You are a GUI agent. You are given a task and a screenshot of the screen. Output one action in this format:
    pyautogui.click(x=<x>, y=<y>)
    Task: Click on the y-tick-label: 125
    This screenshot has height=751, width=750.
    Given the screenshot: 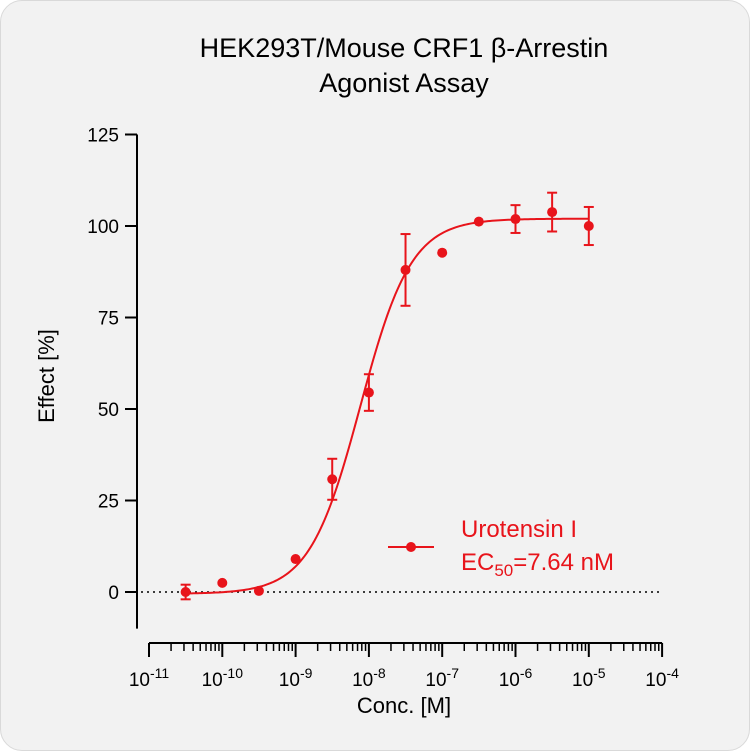 What is the action you would take?
    pyautogui.click(x=103, y=136)
    